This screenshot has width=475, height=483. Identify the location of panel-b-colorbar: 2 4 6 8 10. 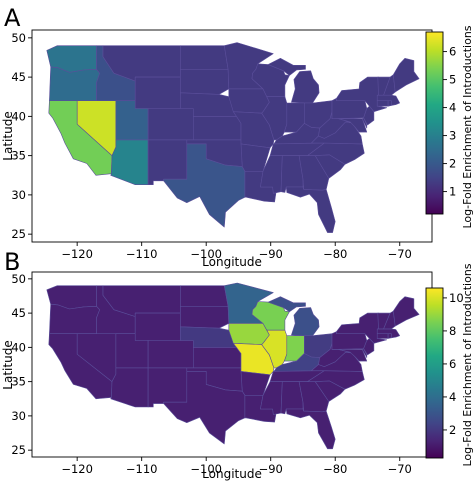
(444, 373).